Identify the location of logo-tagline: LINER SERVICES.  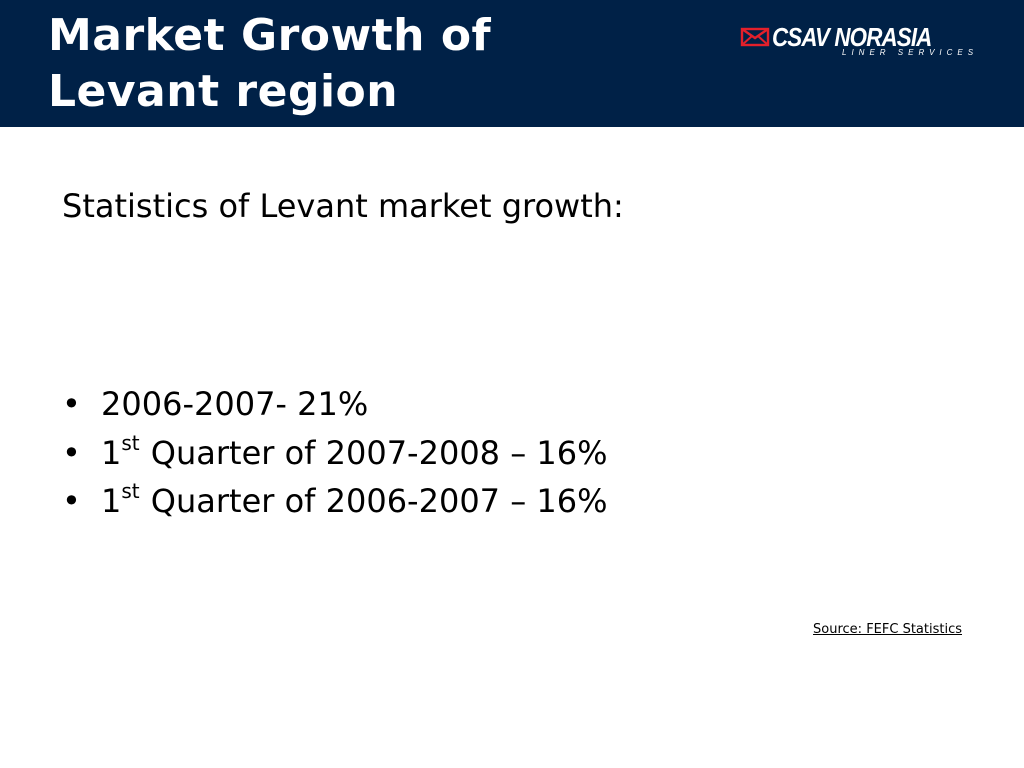
(910, 52).